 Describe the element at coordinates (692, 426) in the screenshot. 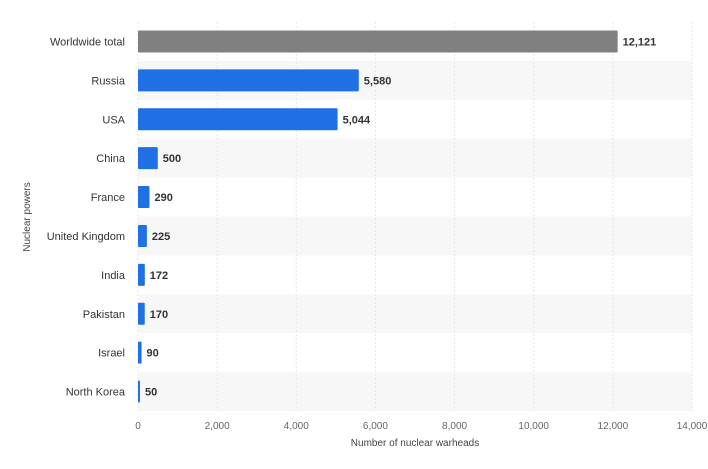

I see `x-tick-label: 14,000` at that location.